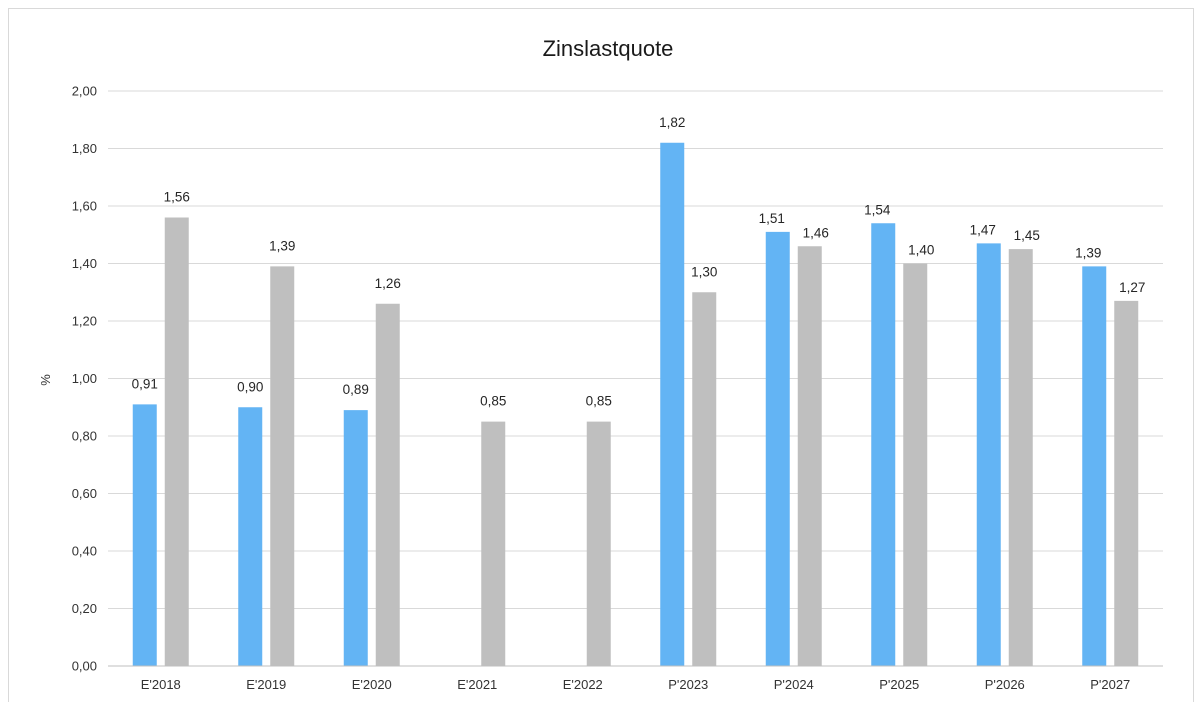 The height and width of the screenshot is (702, 1203). What do you see at coordinates (583, 684) in the screenshot?
I see `x-tick-label: E'2022` at bounding box center [583, 684].